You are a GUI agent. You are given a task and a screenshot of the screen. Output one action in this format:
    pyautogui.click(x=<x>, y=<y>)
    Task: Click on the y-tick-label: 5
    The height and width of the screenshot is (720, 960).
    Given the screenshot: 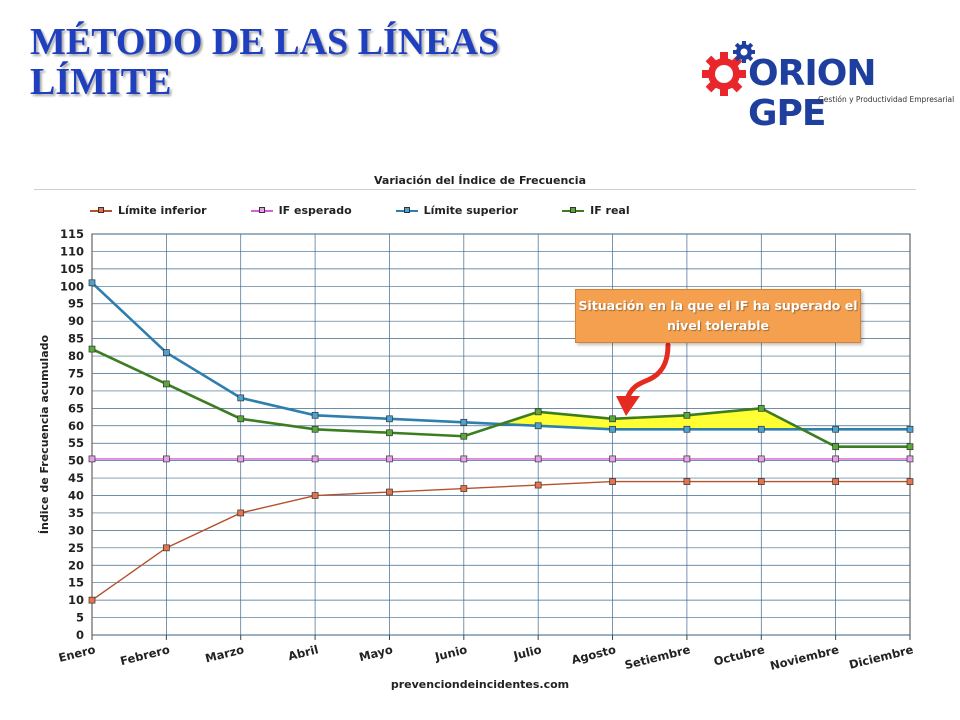 What is the action you would take?
    pyautogui.click(x=80, y=618)
    